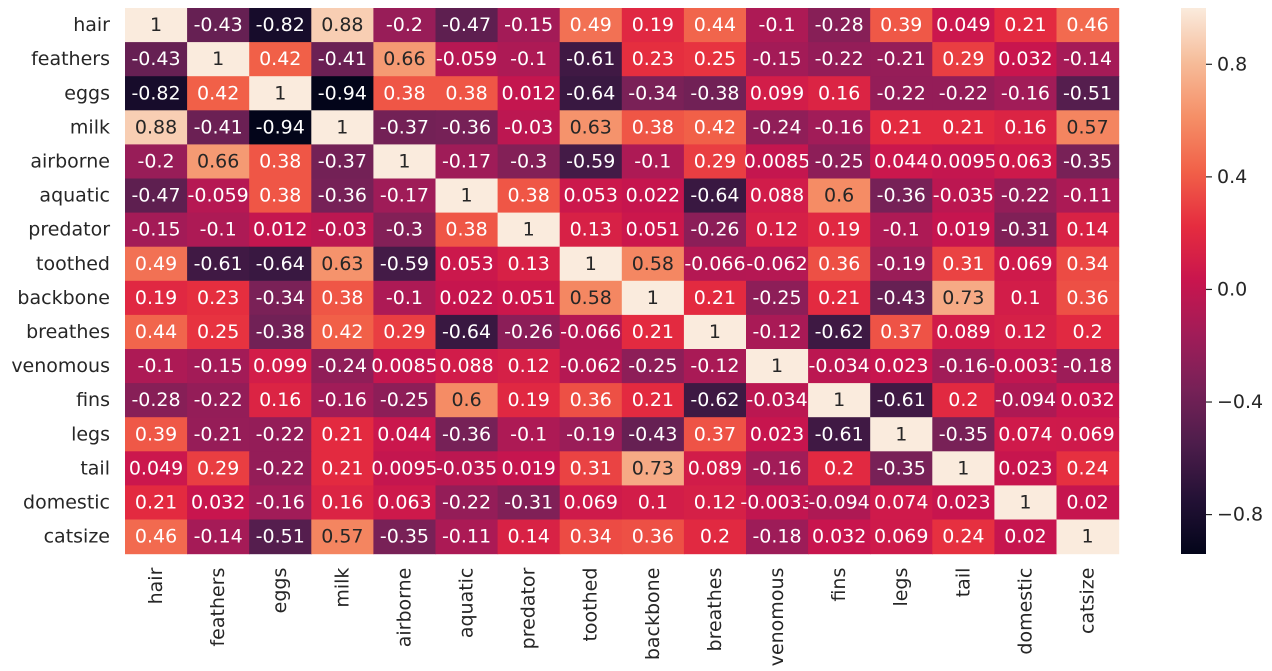 This screenshot has height=671, width=1272. What do you see at coordinates (404, 59) in the screenshot?
I see `cell-value-label: 0.66` at bounding box center [404, 59].